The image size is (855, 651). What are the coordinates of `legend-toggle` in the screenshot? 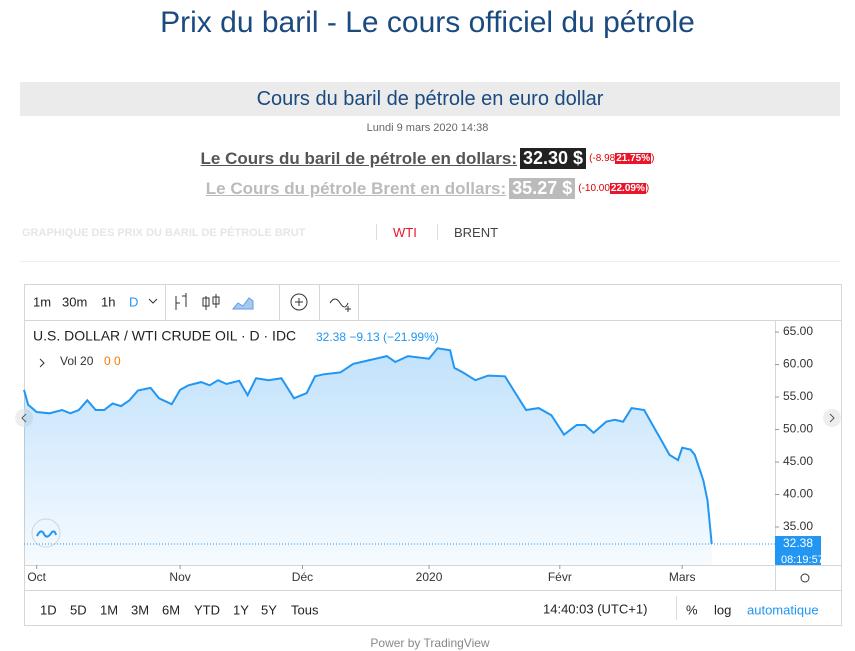 It's located at (42, 363).